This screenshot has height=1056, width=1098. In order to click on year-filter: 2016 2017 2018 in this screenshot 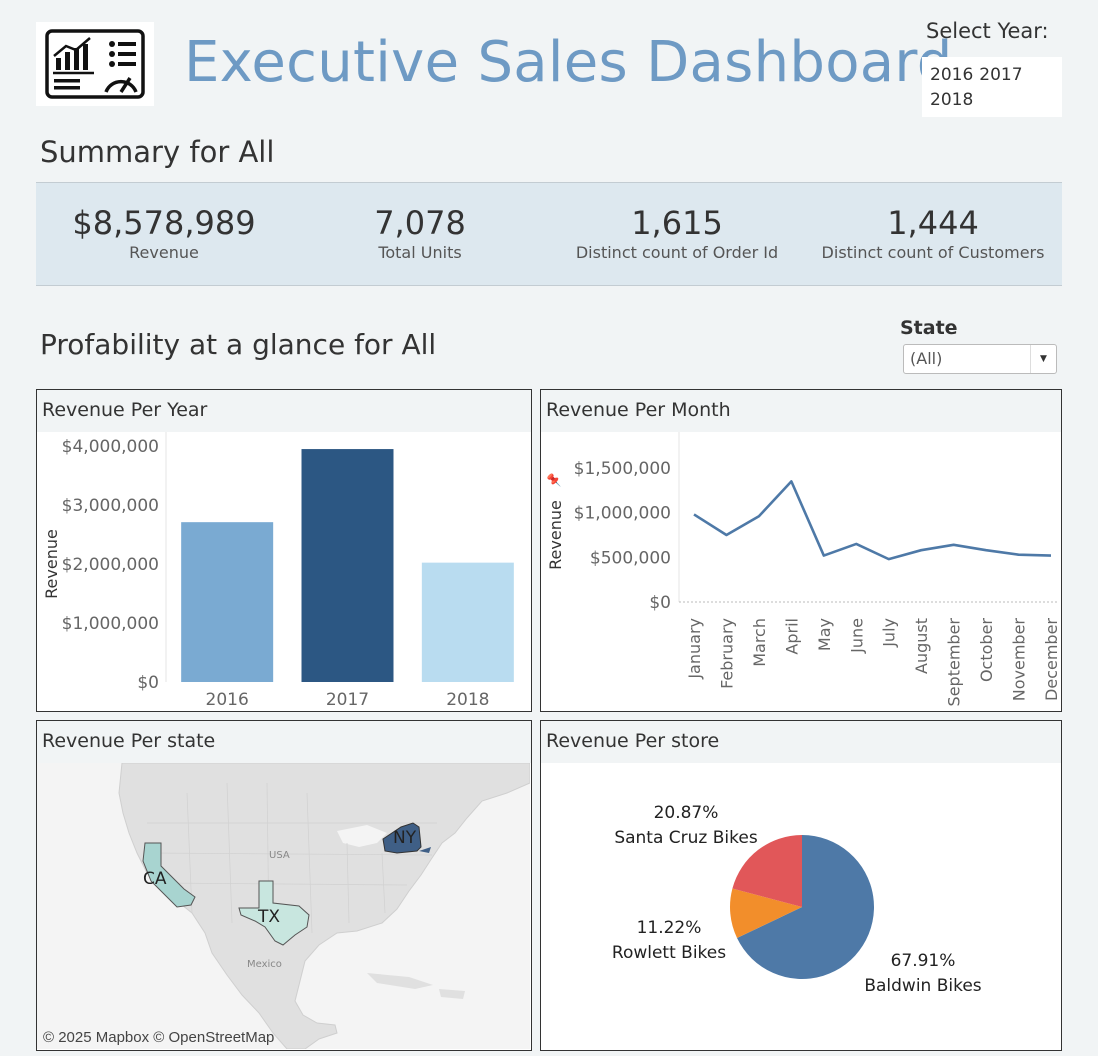, I will do `click(992, 87)`.